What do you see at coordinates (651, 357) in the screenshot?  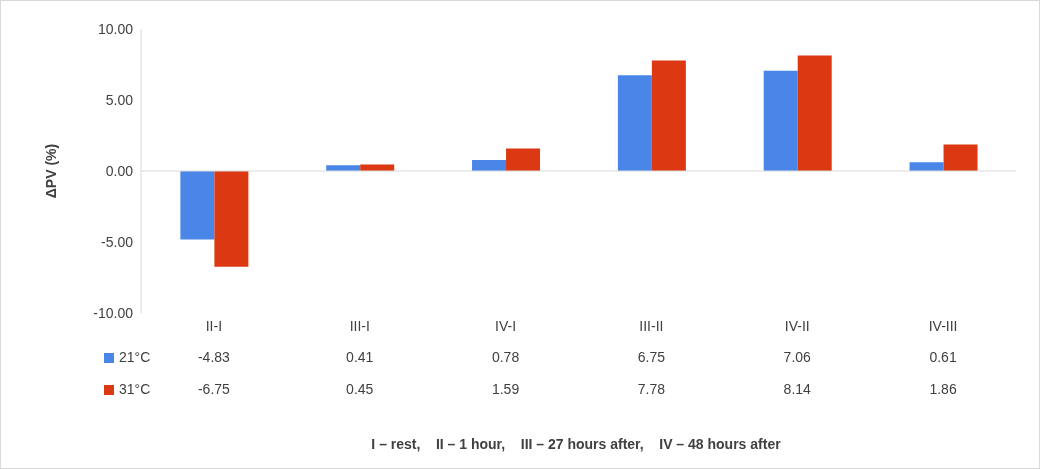 I see `data-label: 6.75` at bounding box center [651, 357].